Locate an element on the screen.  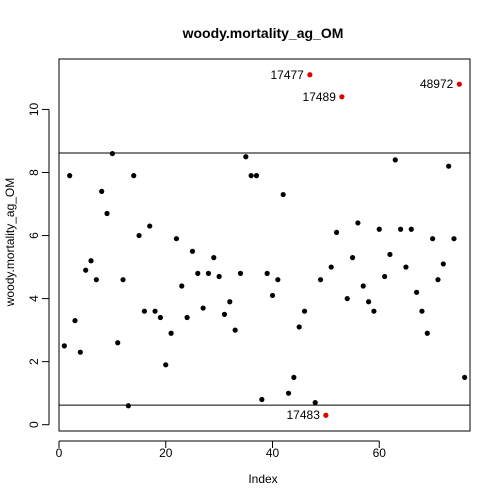
y-axis-label: woody.mortality_ag_OM is located at coordinates (10, 243).